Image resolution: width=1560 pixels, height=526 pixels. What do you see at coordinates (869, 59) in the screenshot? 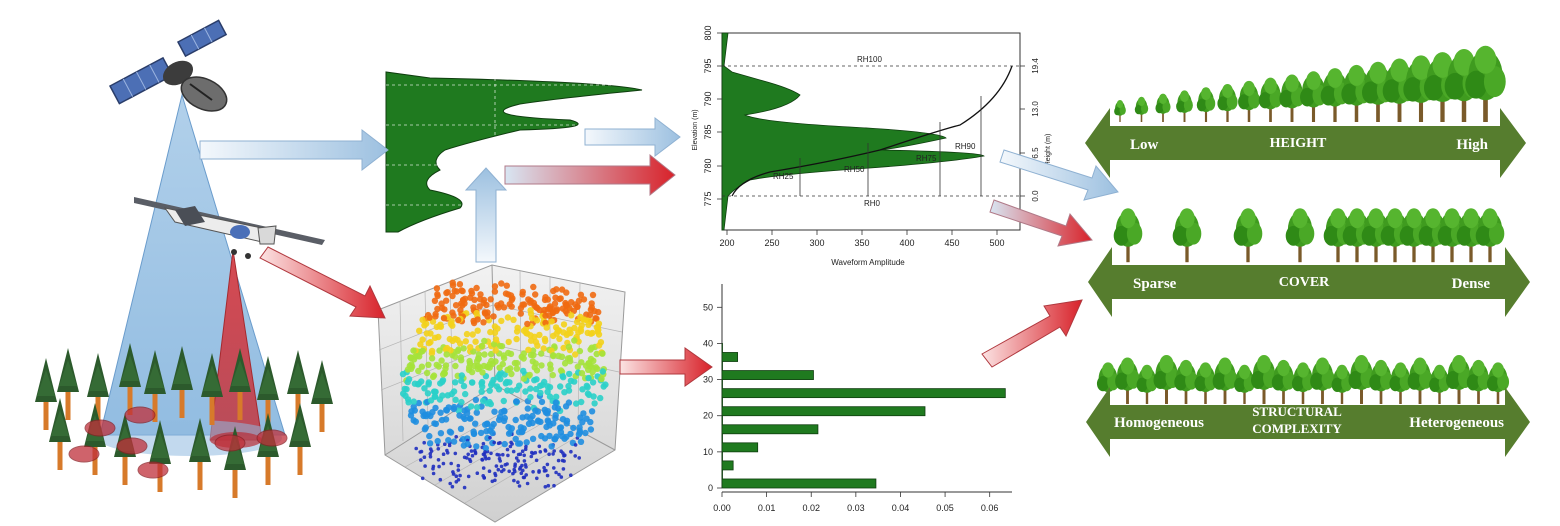
I see `rh100-label: RH100` at bounding box center [869, 59].